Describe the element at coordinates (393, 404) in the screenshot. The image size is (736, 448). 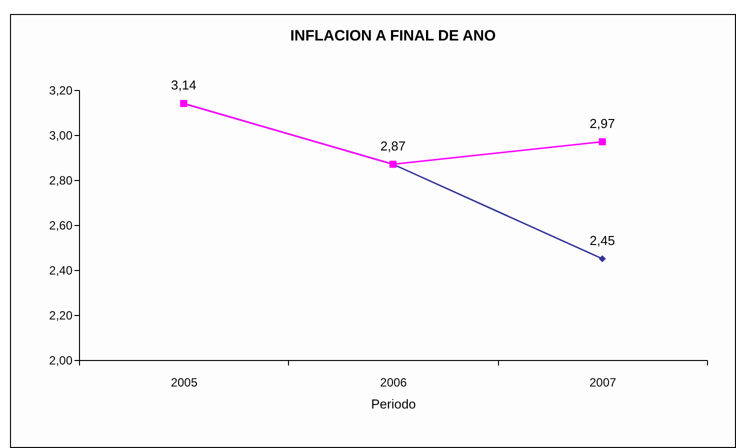
I see `x-axis-title: Periodo` at that location.